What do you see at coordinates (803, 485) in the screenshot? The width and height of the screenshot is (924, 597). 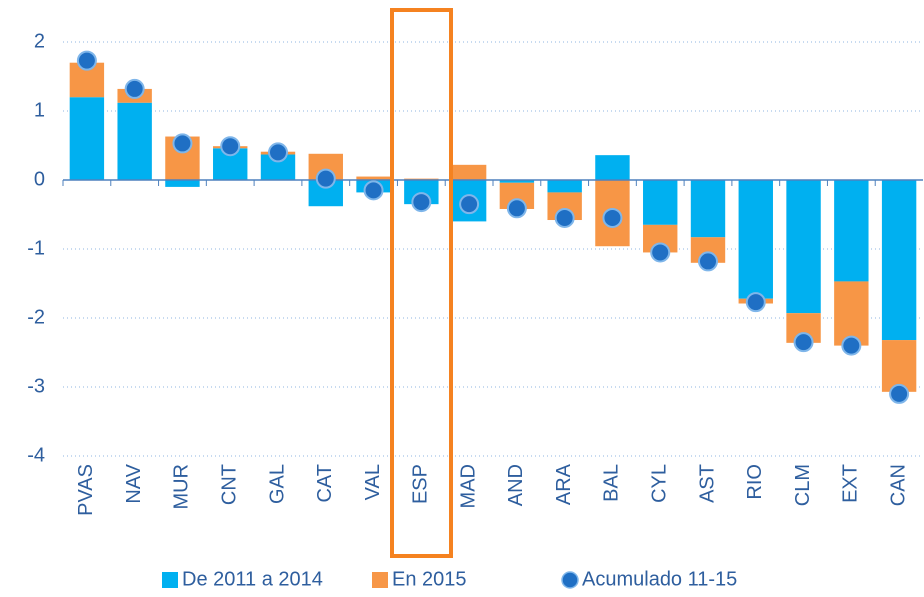 I see `x-tick-label: CLM` at bounding box center [803, 485].